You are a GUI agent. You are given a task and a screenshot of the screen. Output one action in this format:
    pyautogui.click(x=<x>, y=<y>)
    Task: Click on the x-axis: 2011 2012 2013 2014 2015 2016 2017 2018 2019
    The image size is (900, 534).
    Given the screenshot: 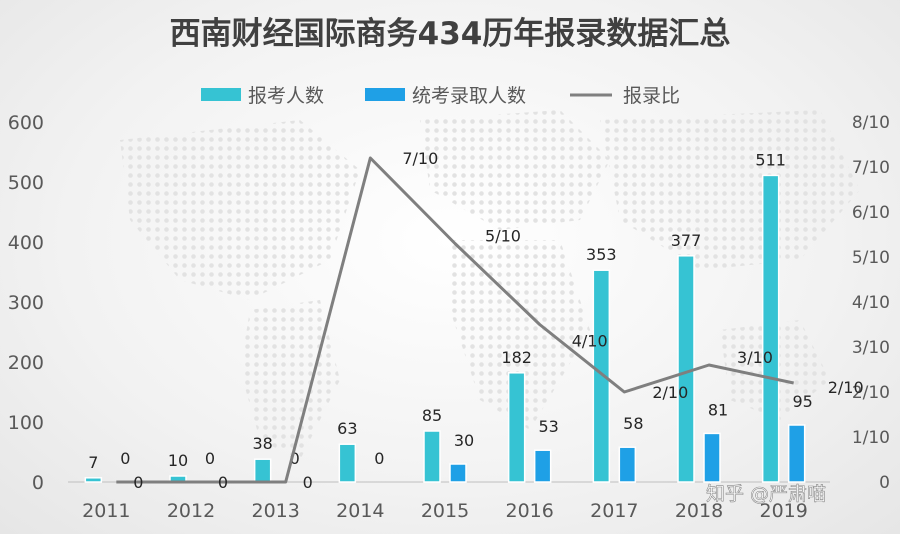 What is the action you would take?
    pyautogui.click(x=445, y=511)
    